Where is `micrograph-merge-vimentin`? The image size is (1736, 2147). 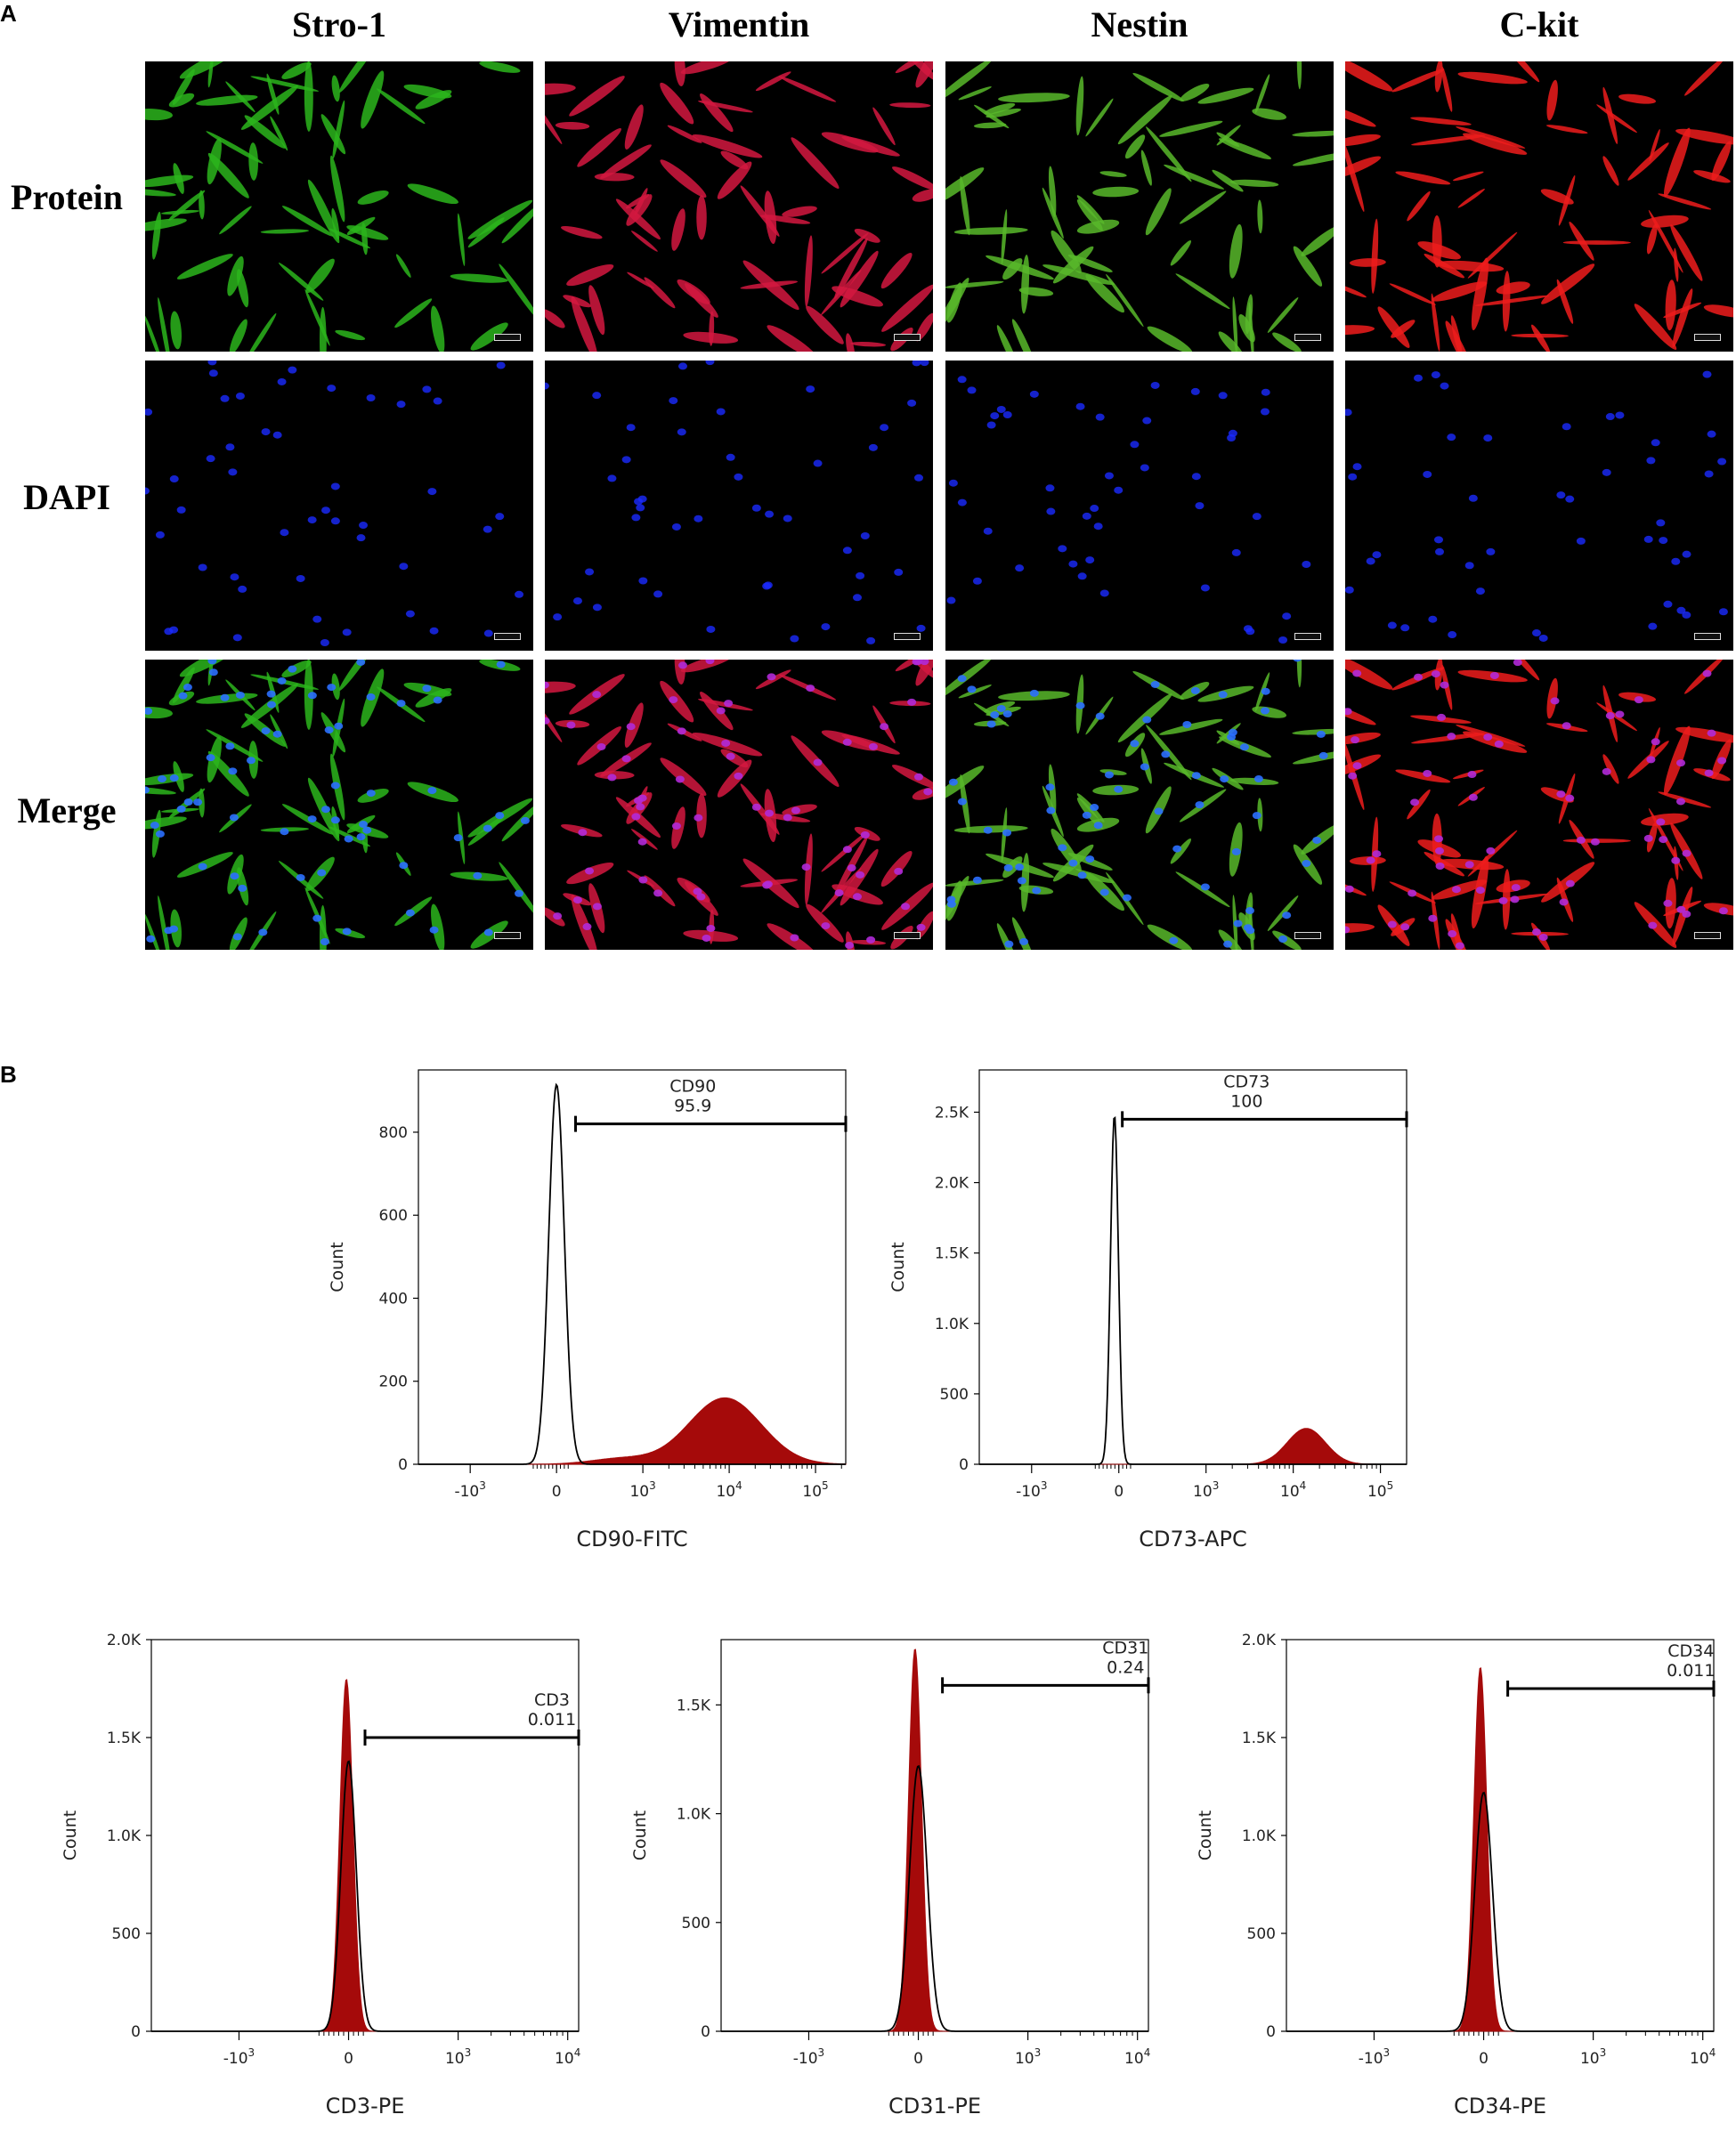 micrograph-merge-vimentin is located at coordinates (739, 805).